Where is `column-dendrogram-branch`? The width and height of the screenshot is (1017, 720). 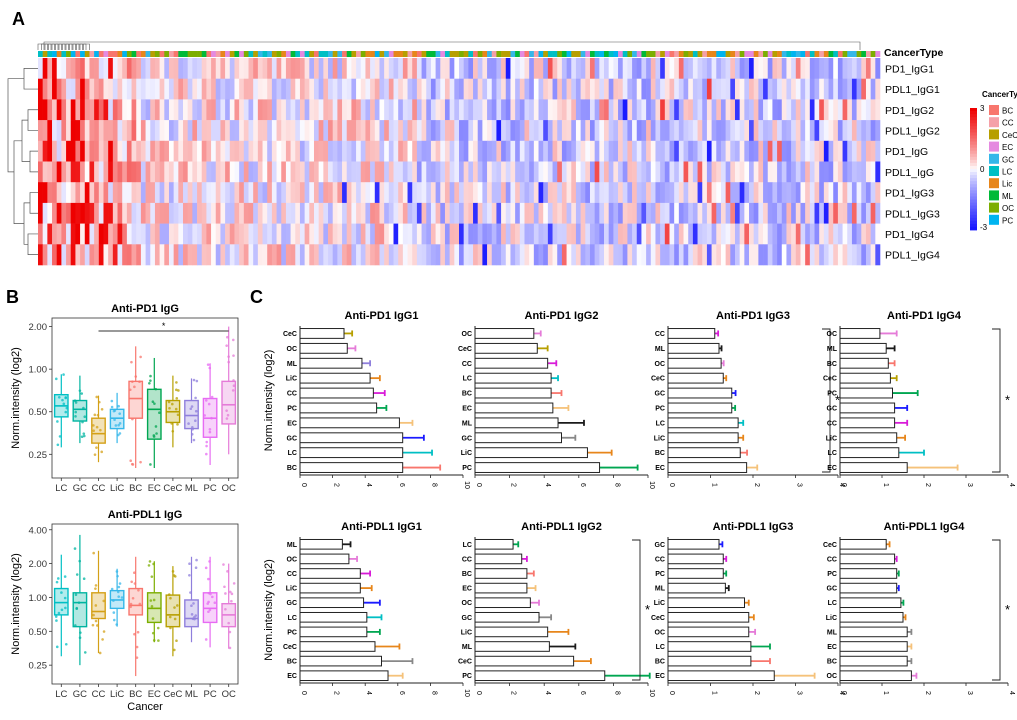 column-dendrogram-branch is located at coordinates (65, 46).